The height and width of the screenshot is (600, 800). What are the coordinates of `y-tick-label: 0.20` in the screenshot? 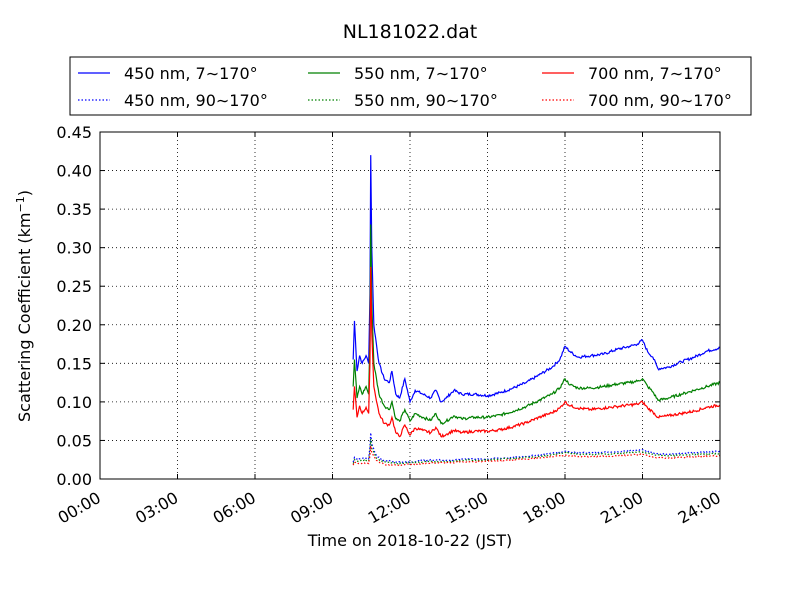 It's located at (74, 325).